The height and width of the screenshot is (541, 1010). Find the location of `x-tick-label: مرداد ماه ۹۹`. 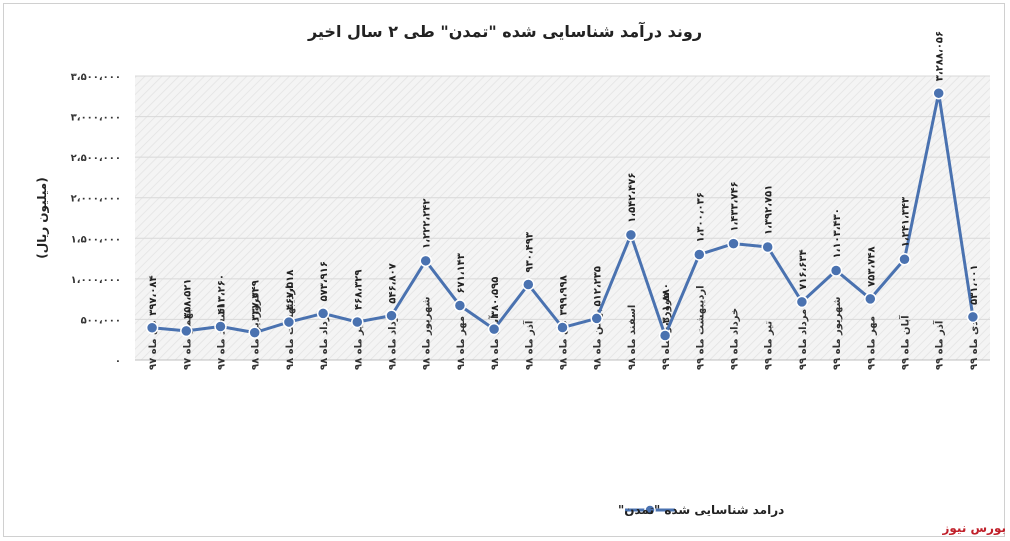

x-tick-label: مرداد ماه ۹۹ is located at coordinates (803, 339).